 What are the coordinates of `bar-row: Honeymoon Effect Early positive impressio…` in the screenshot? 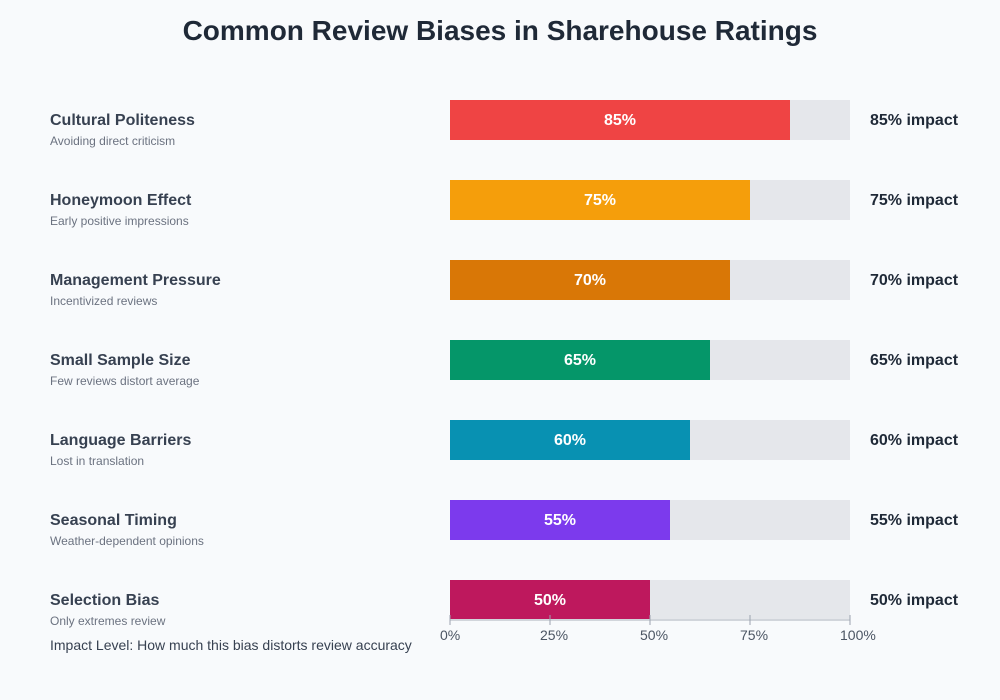 It's located at (504, 204).